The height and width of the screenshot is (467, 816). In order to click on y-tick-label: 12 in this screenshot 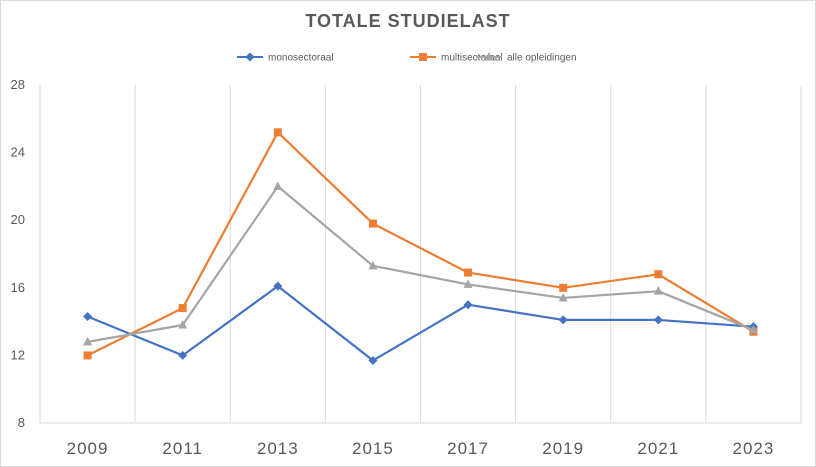, I will do `click(18, 354)`.